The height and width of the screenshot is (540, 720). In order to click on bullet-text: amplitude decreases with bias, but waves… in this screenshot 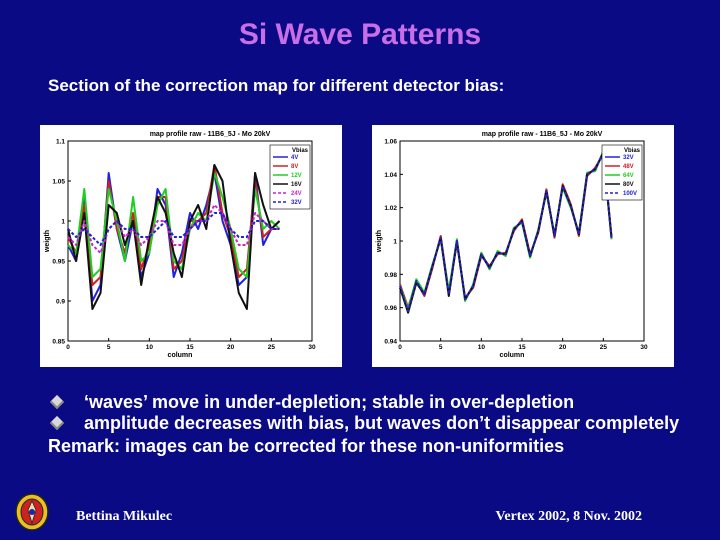, I will do `click(382, 423)`.